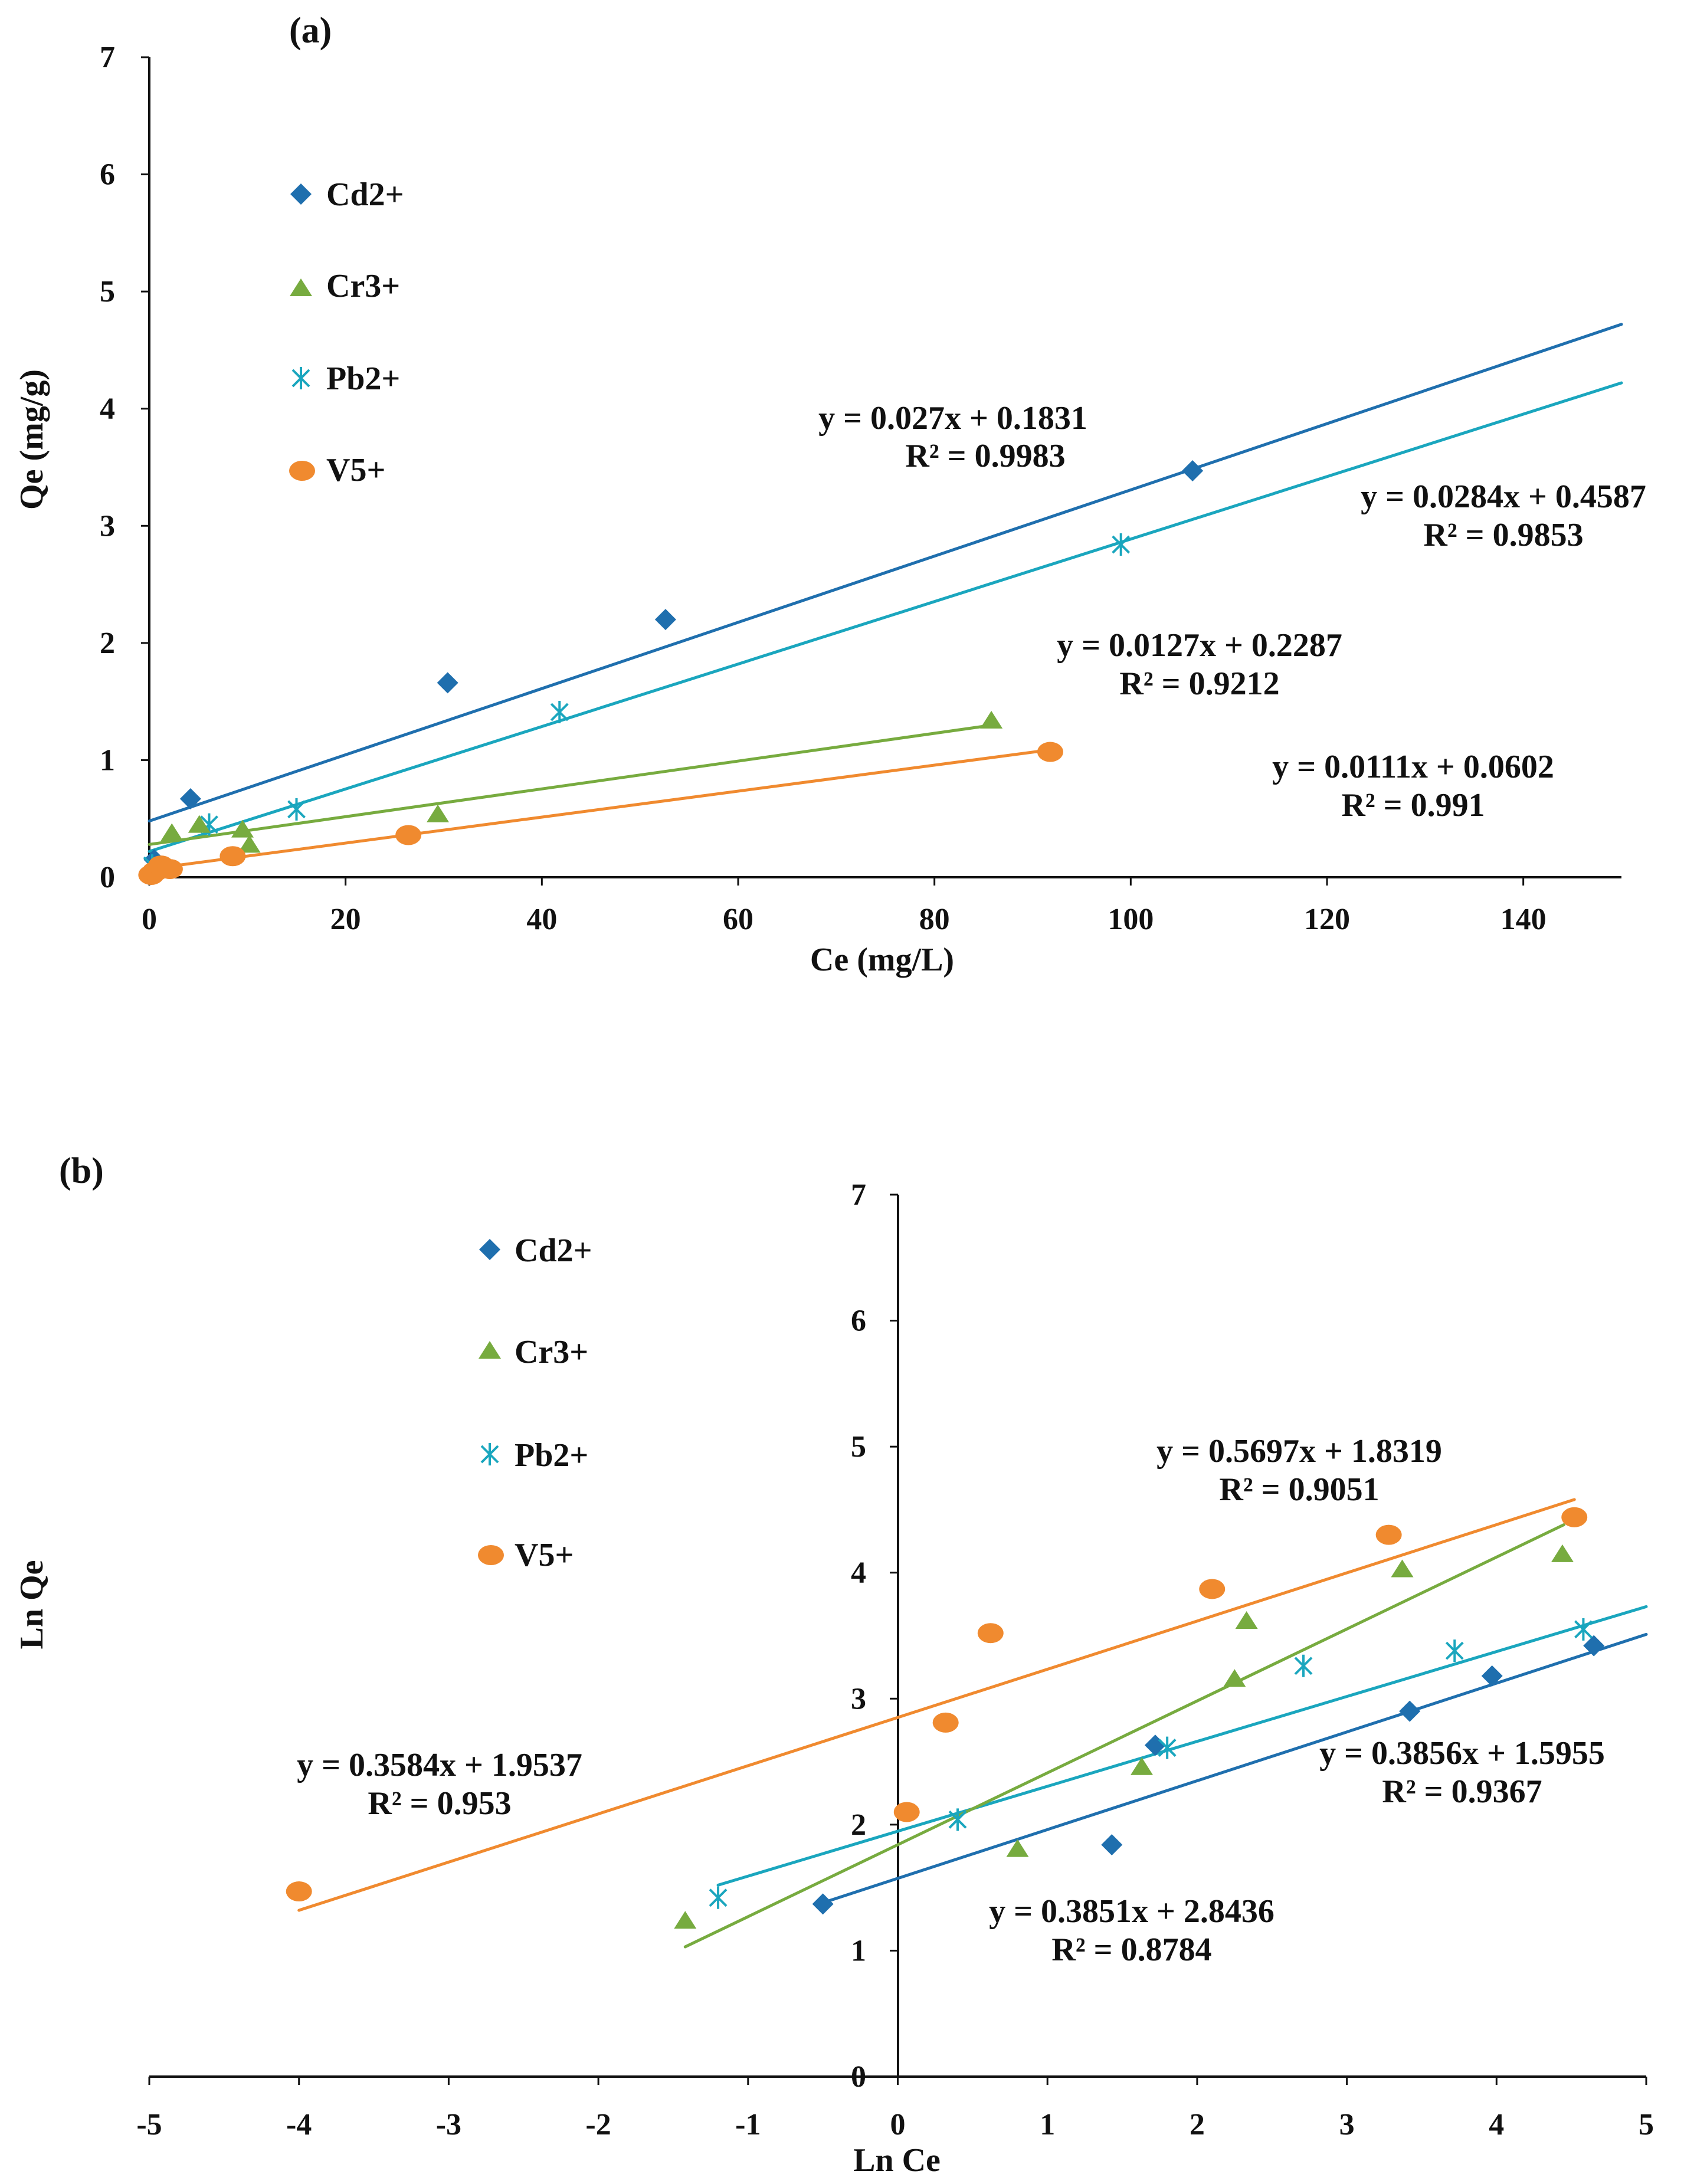 Image resolution: width=1707 pixels, height=2184 pixels. I want to click on x-tick-label-b: 5, so click(1646, 2125).